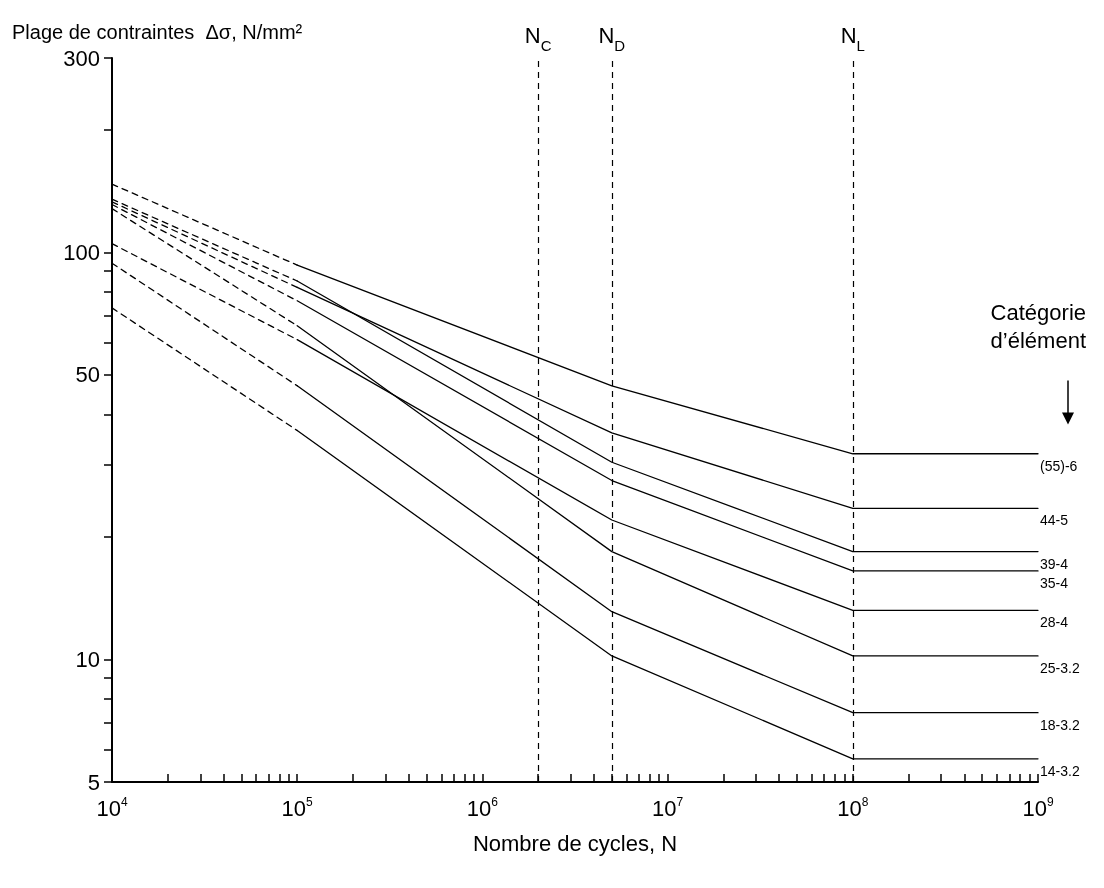 Image resolution: width=1104 pixels, height=888 pixels. What do you see at coordinates (1054, 622) in the screenshot?
I see `series-label: 28-4` at bounding box center [1054, 622].